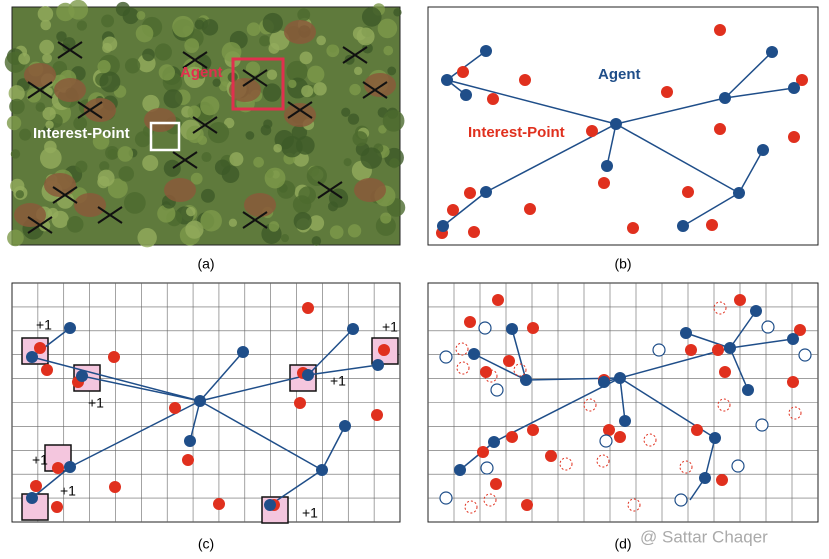 Image resolution: width=829 pixels, height=559 pixels. What do you see at coordinates (245, 90) in the screenshot?
I see `clearing` at bounding box center [245, 90].